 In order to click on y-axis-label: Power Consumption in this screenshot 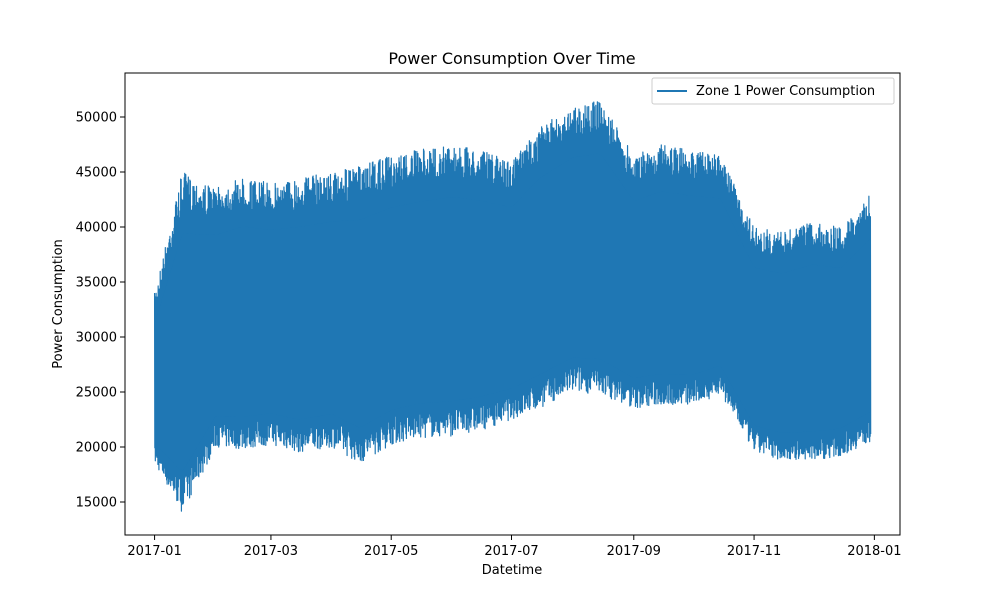, I will do `click(58, 304)`.